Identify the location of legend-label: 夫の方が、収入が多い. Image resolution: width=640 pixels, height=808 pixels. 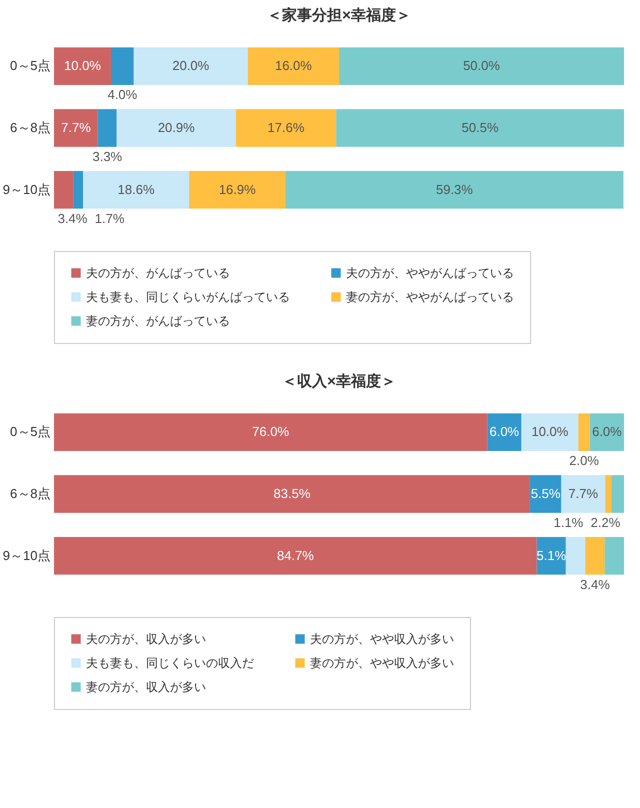
(146, 639).